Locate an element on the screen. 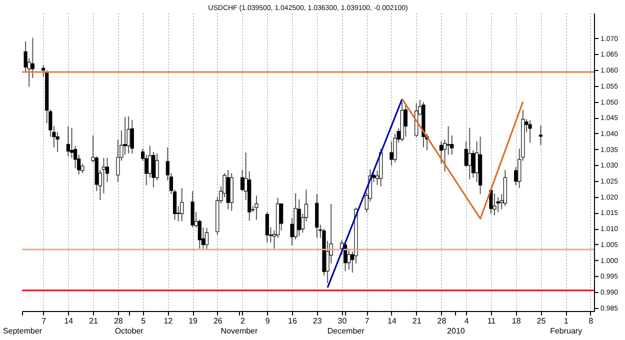 The height and width of the screenshot is (340, 625). x-tick-label: 18 is located at coordinates (517, 321).